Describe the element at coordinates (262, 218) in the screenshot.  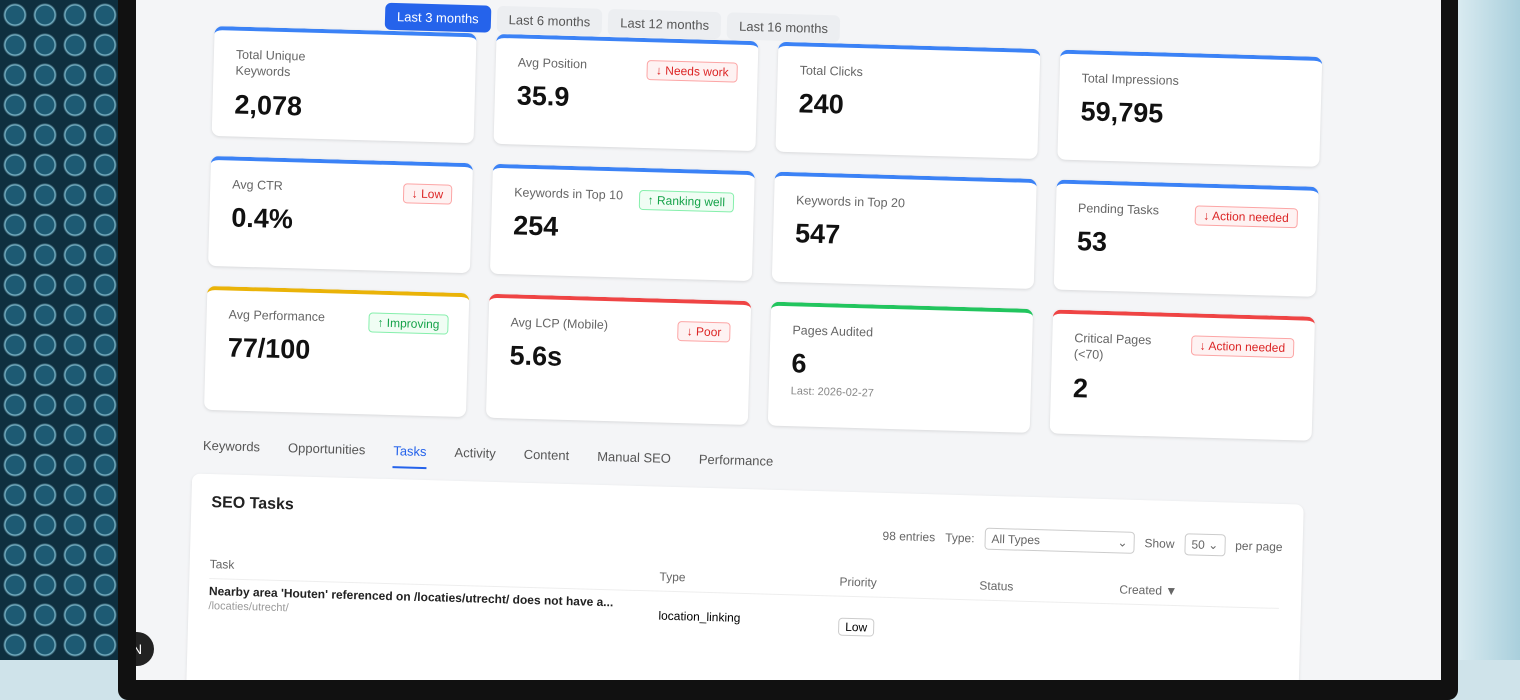
I see `kpi-value: 0.4%` at that location.